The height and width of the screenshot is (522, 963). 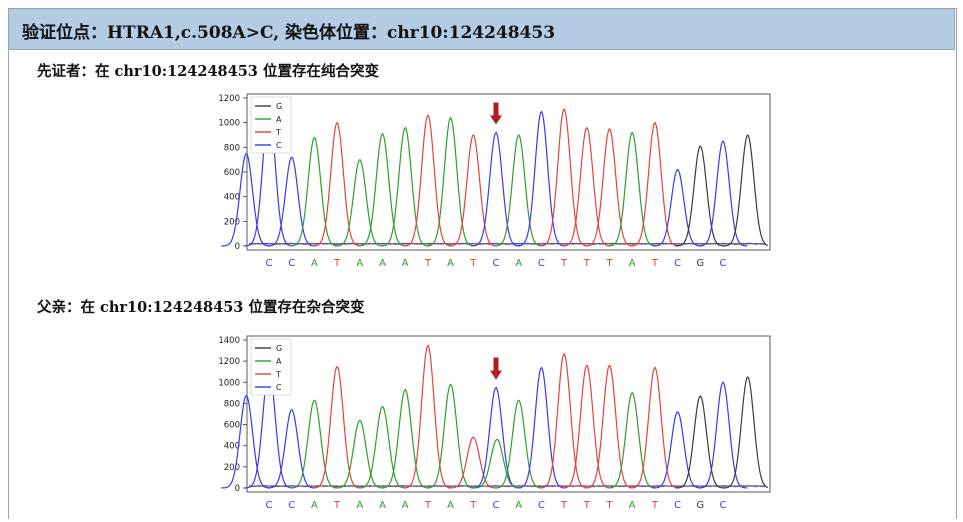 What do you see at coordinates (232, 198) in the screenshot?
I see `y-tick-label: 400` at bounding box center [232, 198].